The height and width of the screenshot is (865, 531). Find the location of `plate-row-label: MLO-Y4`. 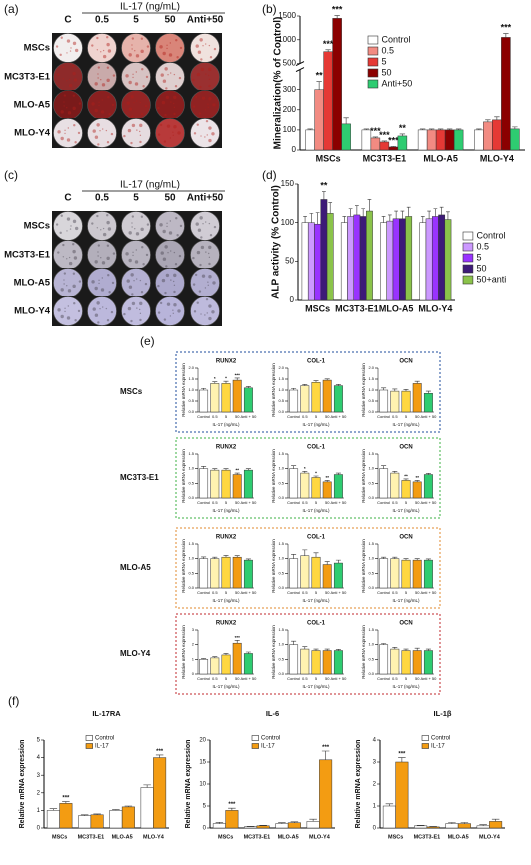

plate-row-label: MLO-Y4 is located at coordinates (32, 311).